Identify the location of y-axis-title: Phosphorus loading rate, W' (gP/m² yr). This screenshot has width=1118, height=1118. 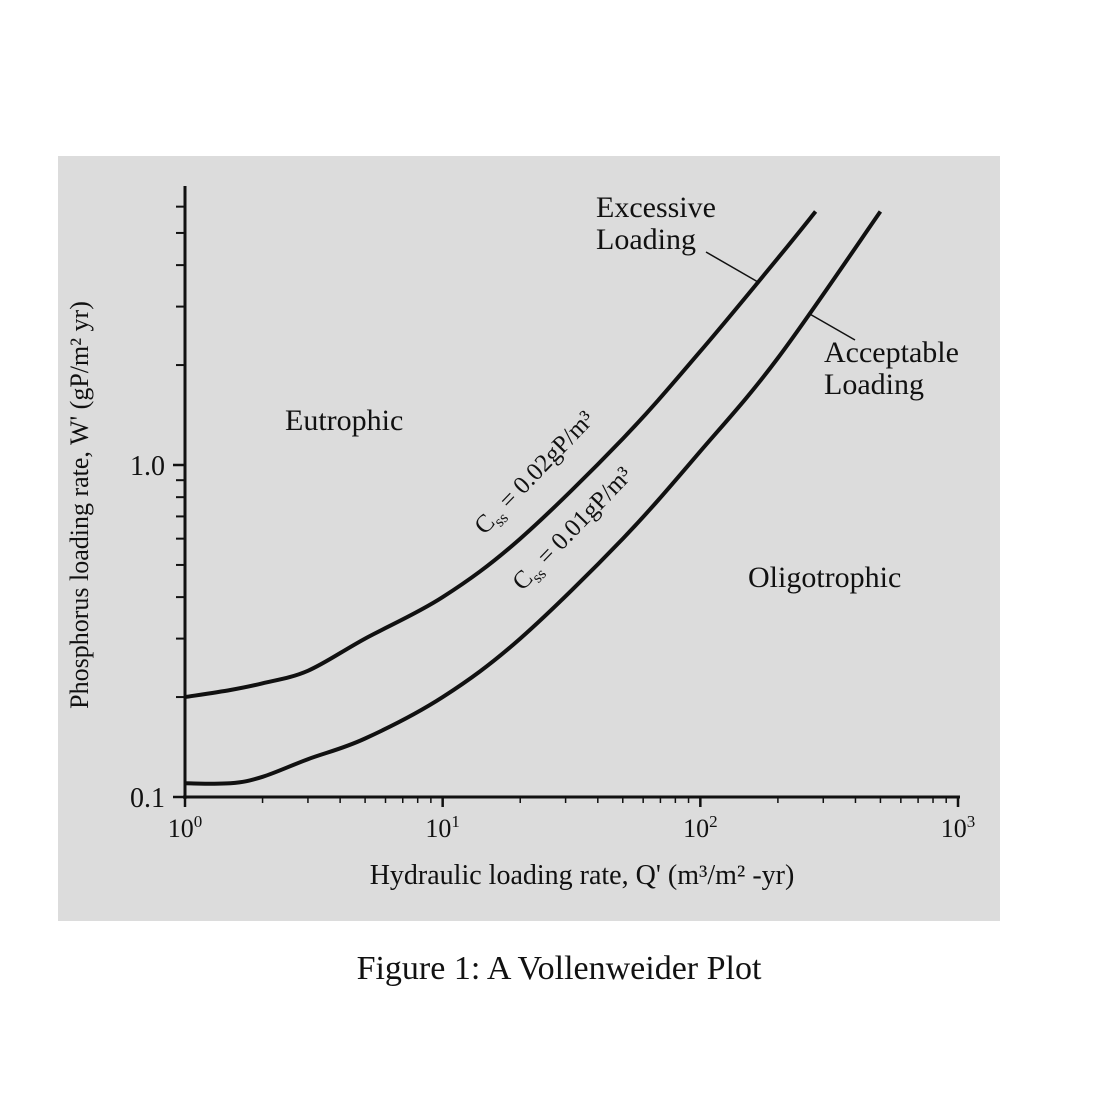
(79, 505).